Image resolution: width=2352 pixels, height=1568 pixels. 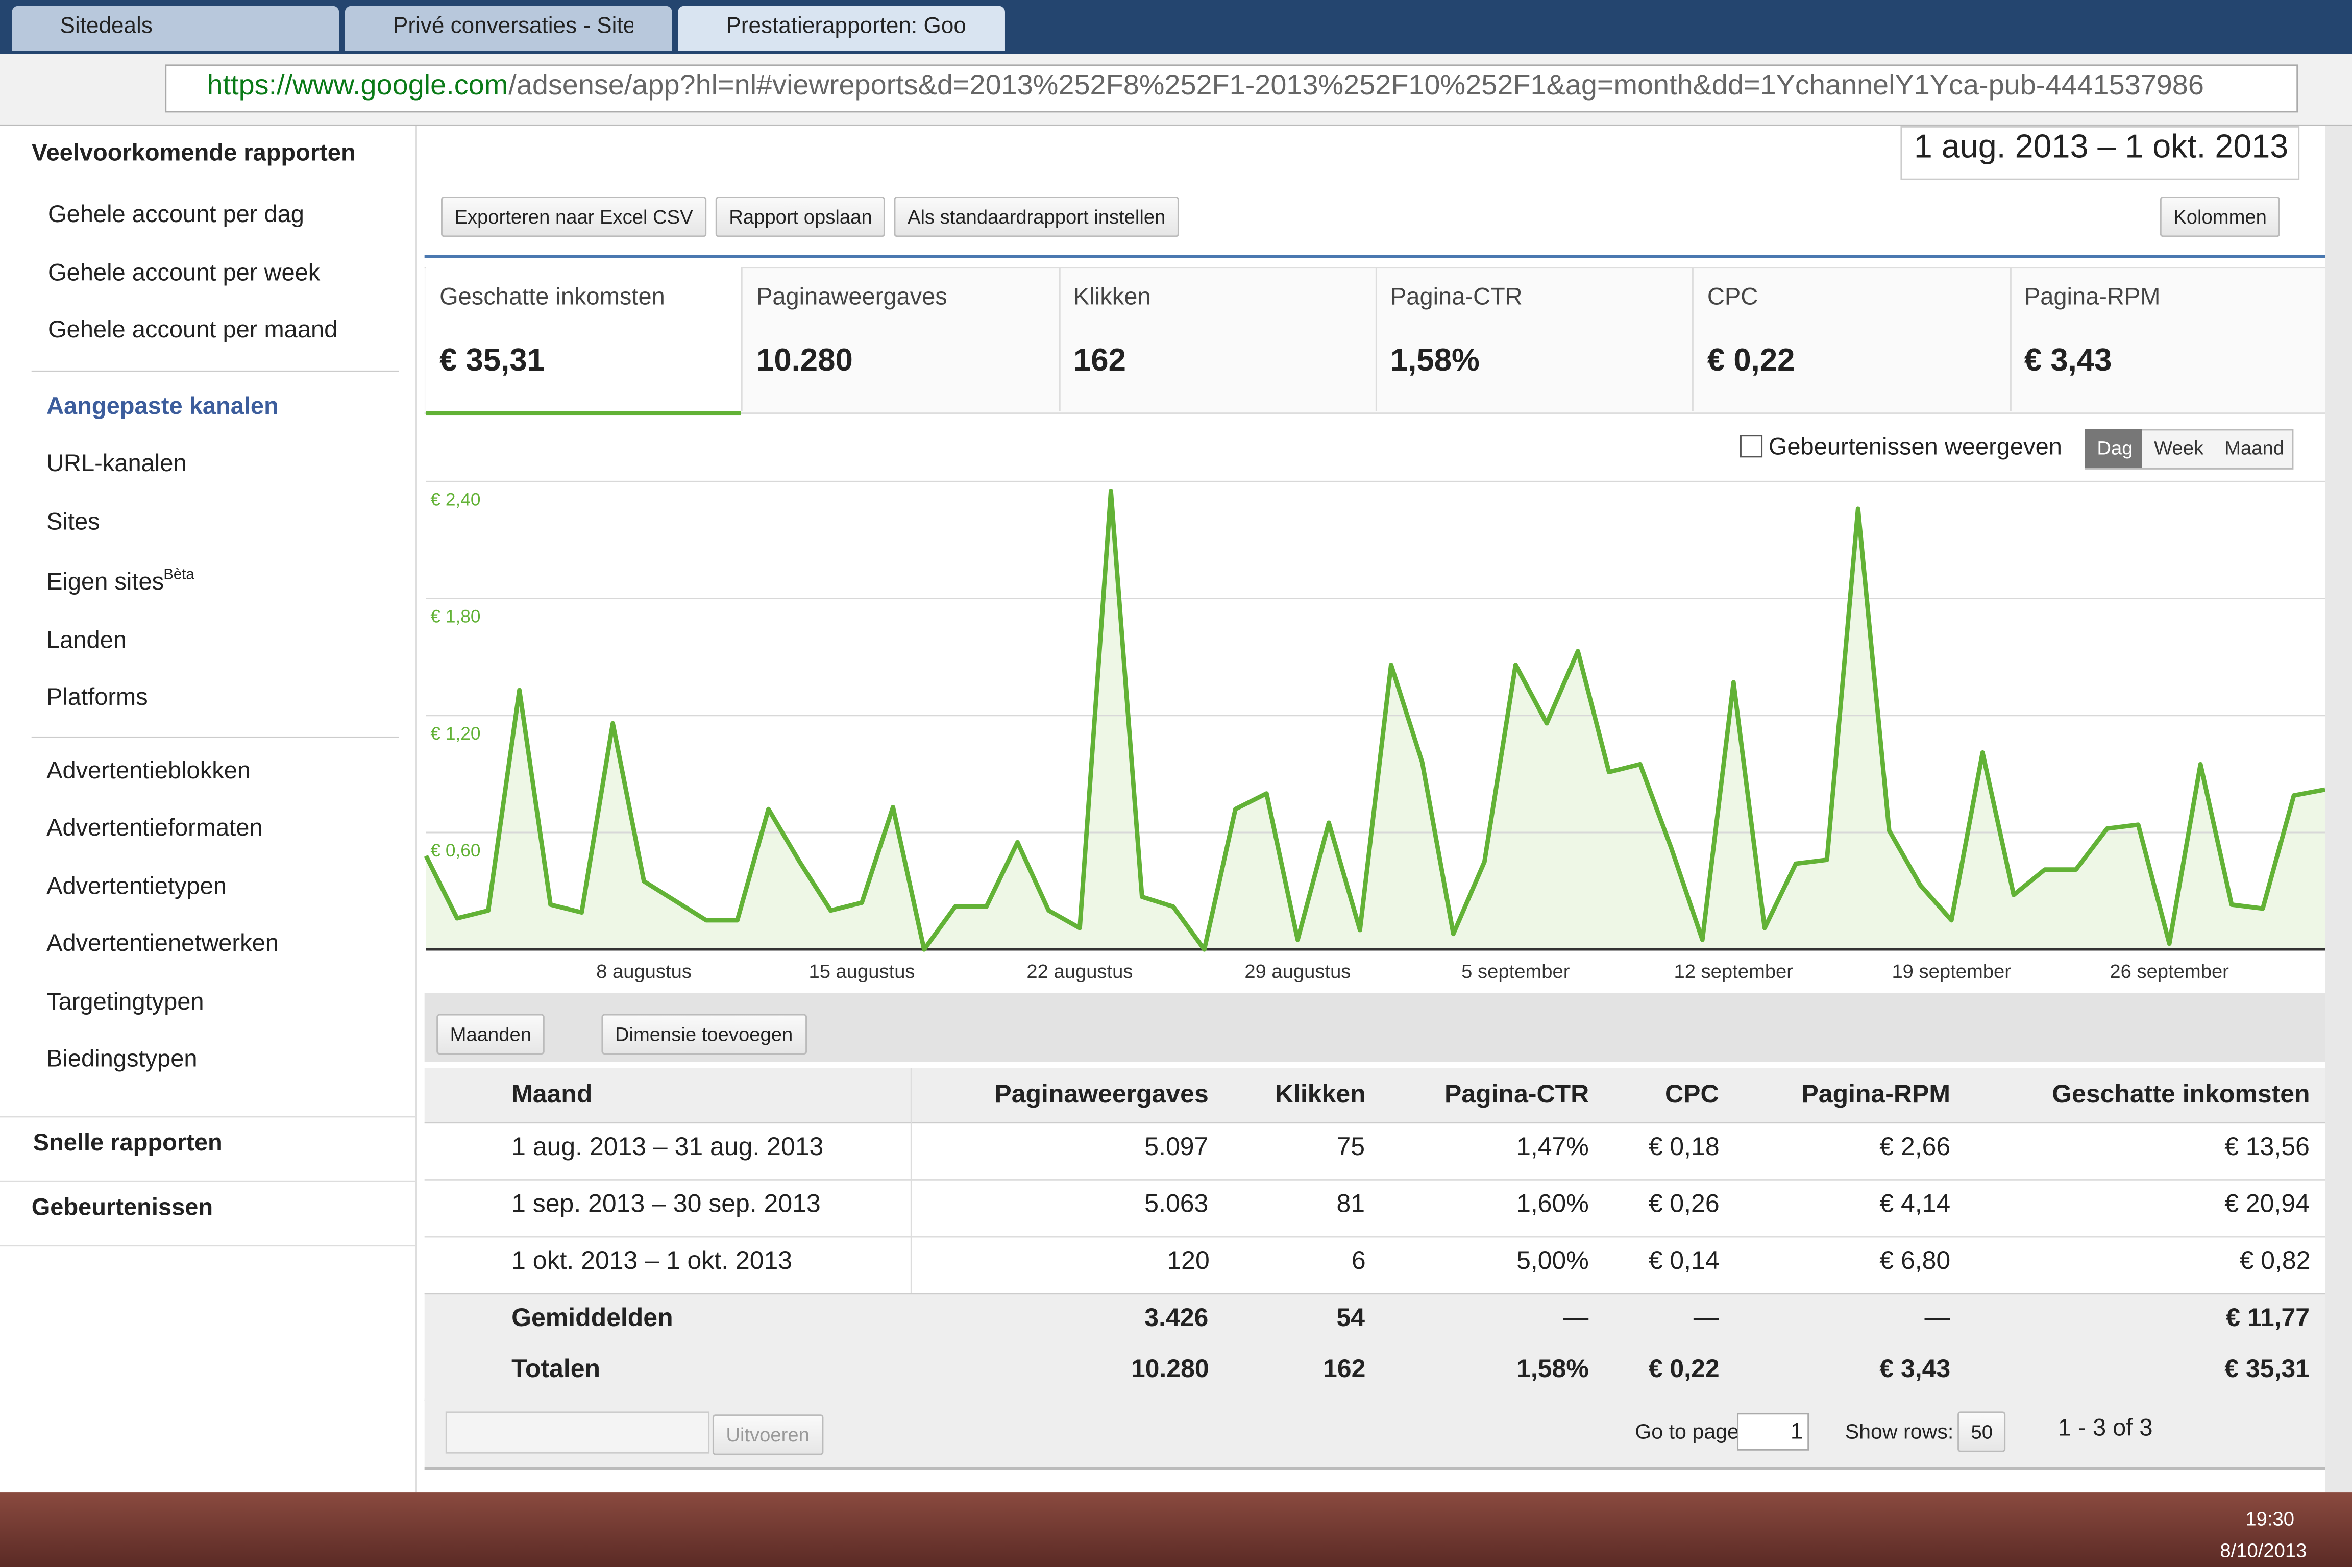 I want to click on table-cell: 6, so click(x=1358, y=1260).